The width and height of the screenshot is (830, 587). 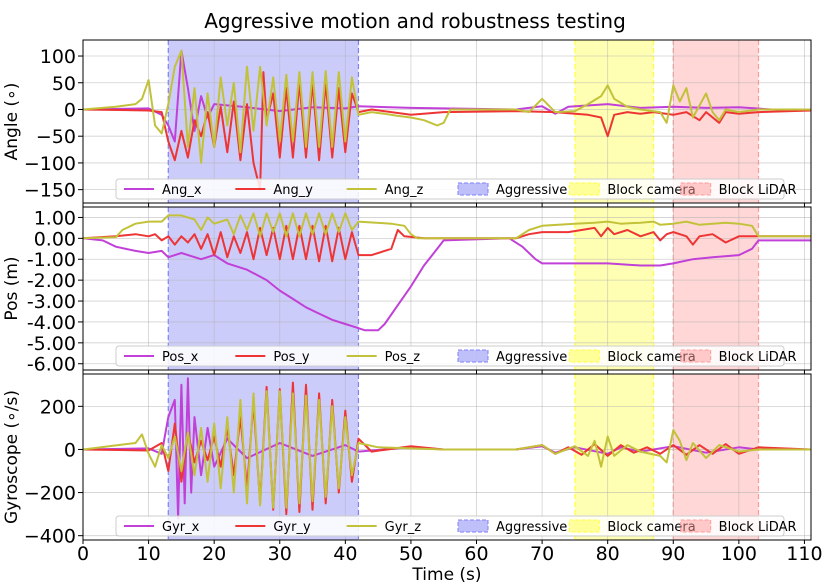 I want to click on x-tick-label: 90, so click(x=673, y=554).